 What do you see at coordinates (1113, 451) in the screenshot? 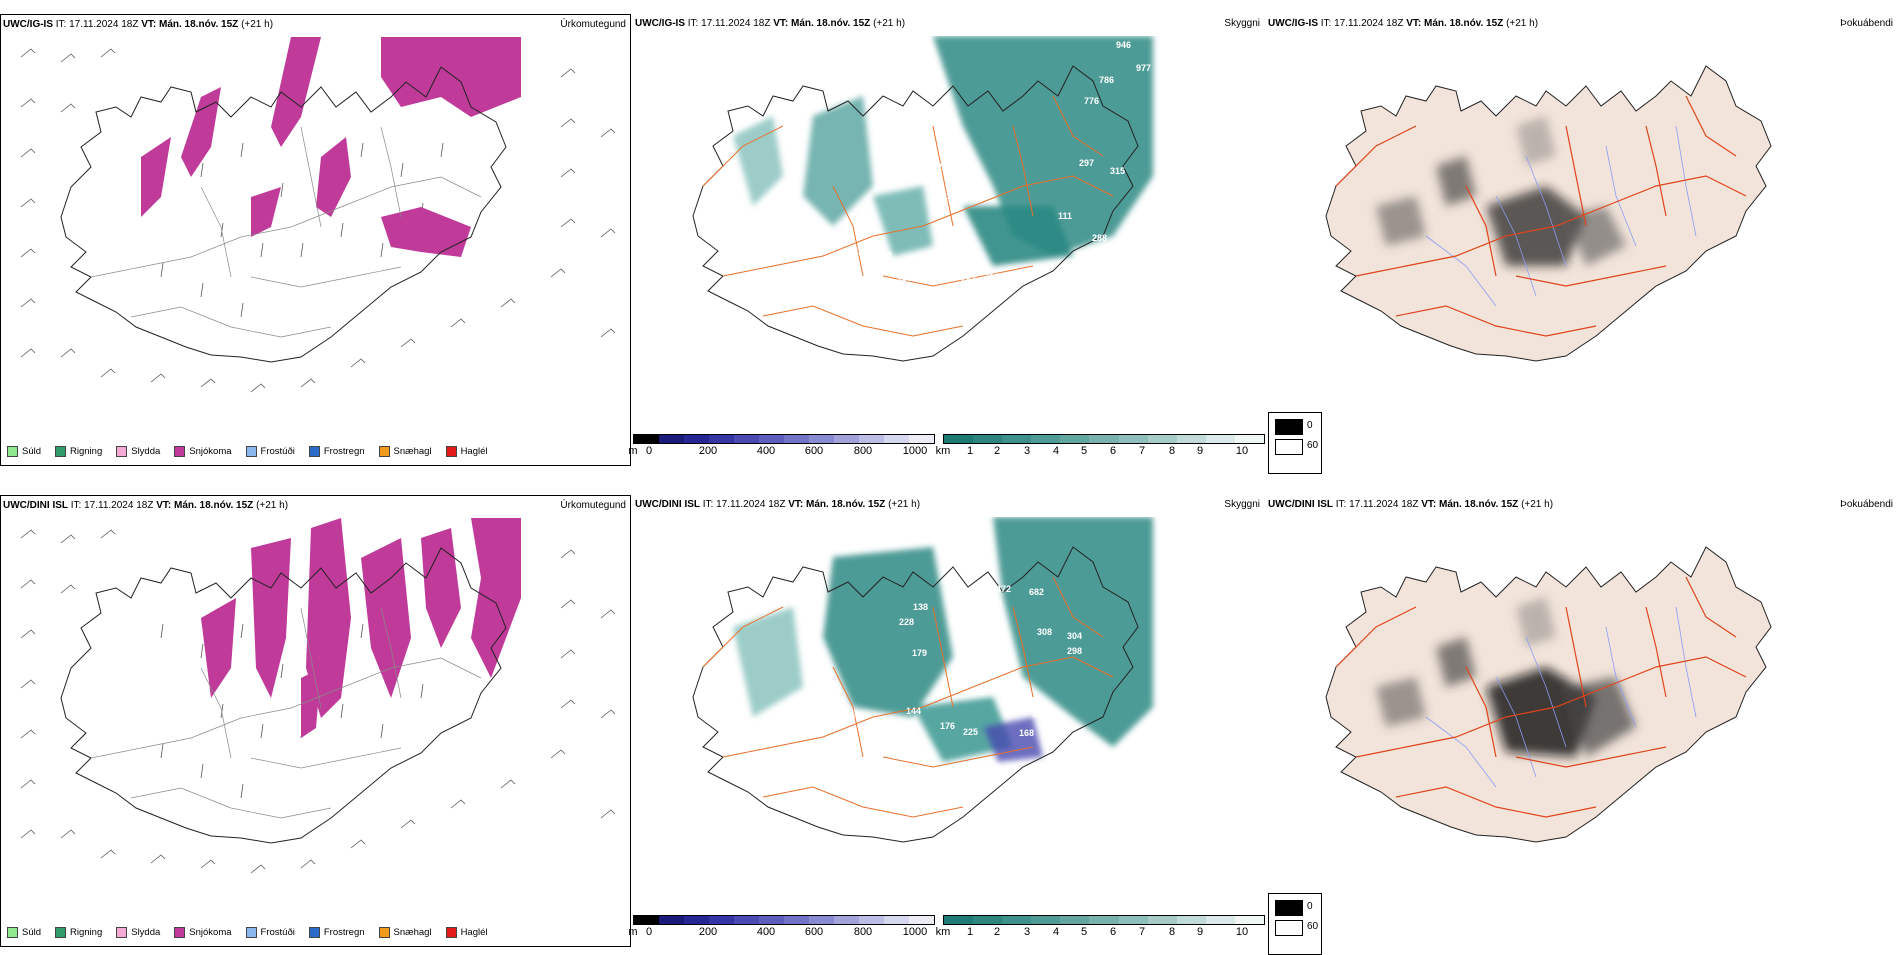
I see `km-tick: 6` at bounding box center [1113, 451].